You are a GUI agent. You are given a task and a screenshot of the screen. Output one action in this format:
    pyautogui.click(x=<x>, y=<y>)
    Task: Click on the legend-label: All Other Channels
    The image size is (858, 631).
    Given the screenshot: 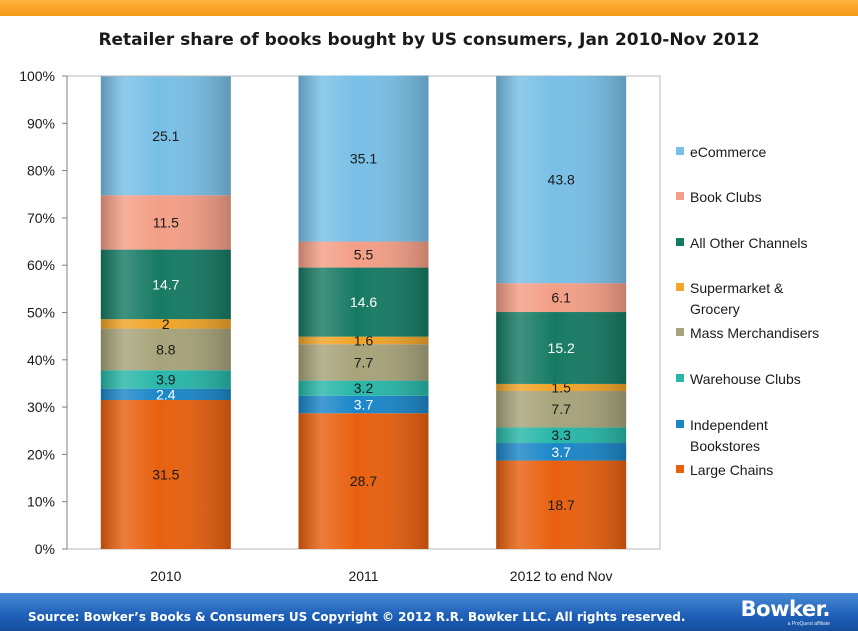 What is the action you would take?
    pyautogui.click(x=749, y=243)
    